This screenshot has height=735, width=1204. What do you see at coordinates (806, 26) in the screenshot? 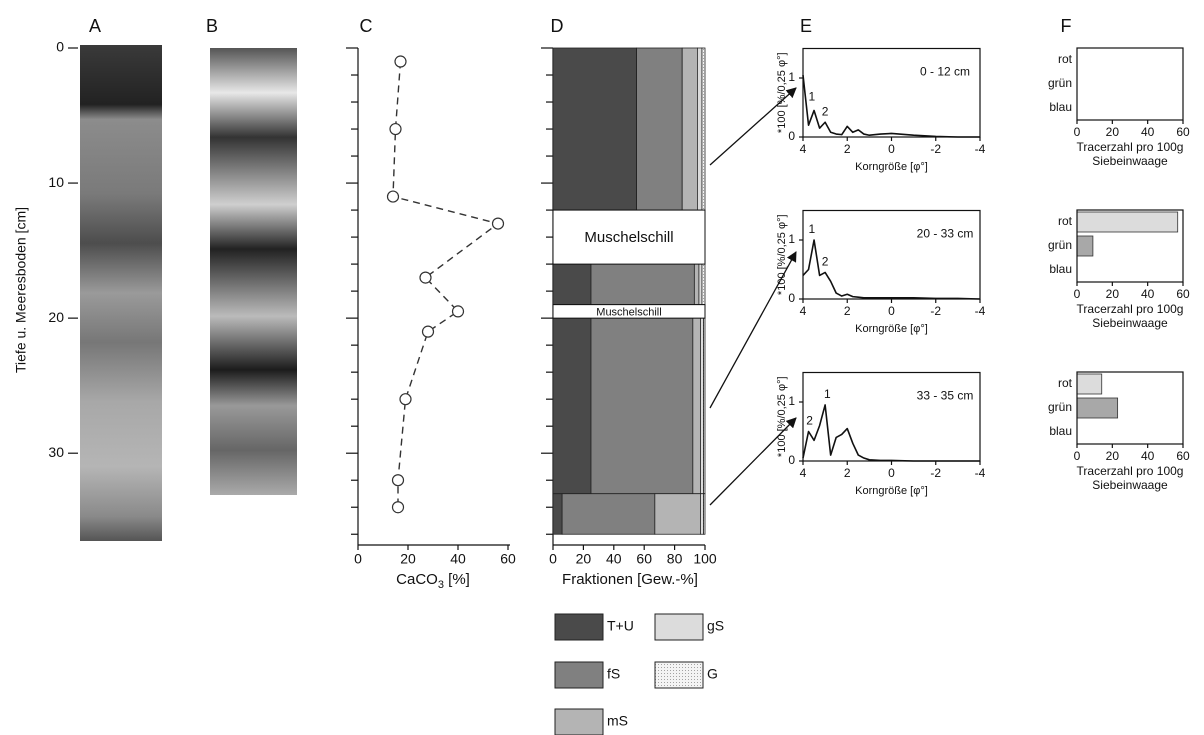
I see `panel-label: E` at bounding box center [806, 26].